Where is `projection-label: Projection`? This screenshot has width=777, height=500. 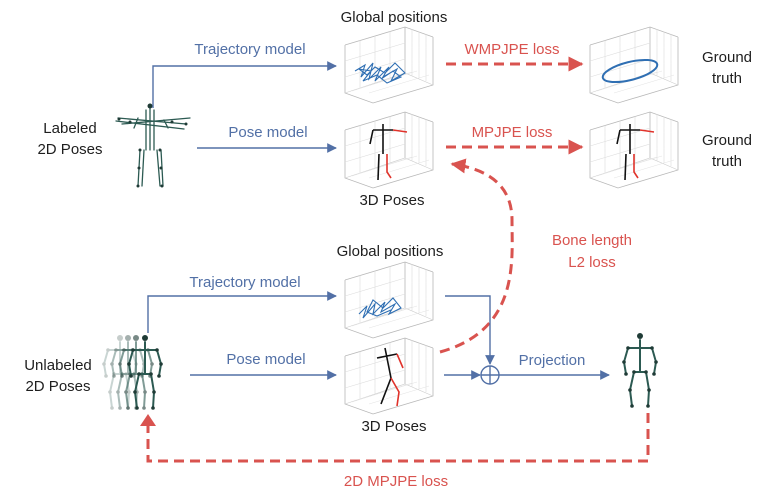
projection-label: Projection is located at coordinates (552, 360).